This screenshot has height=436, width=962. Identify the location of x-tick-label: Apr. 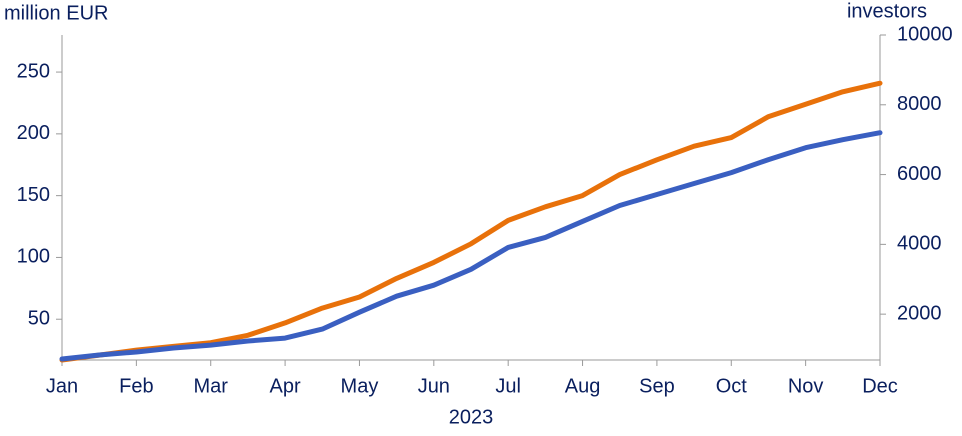
(285, 386).